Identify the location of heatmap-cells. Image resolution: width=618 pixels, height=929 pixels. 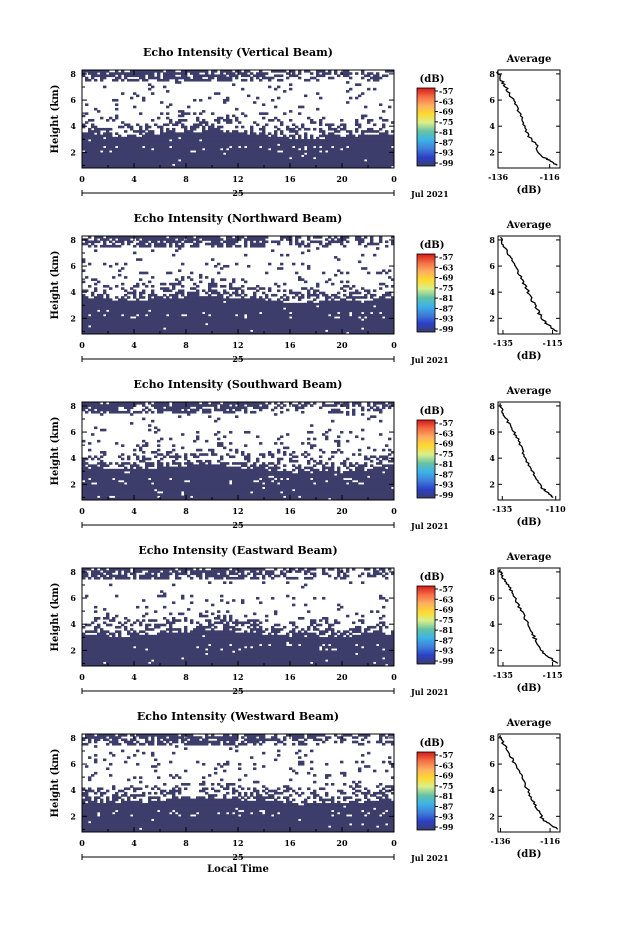
(238, 451).